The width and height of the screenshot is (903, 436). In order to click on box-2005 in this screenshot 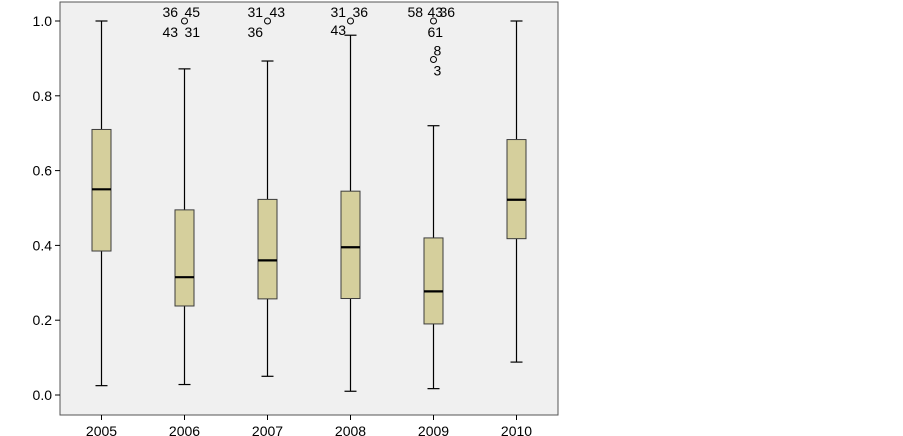, I will do `click(101, 203)`.